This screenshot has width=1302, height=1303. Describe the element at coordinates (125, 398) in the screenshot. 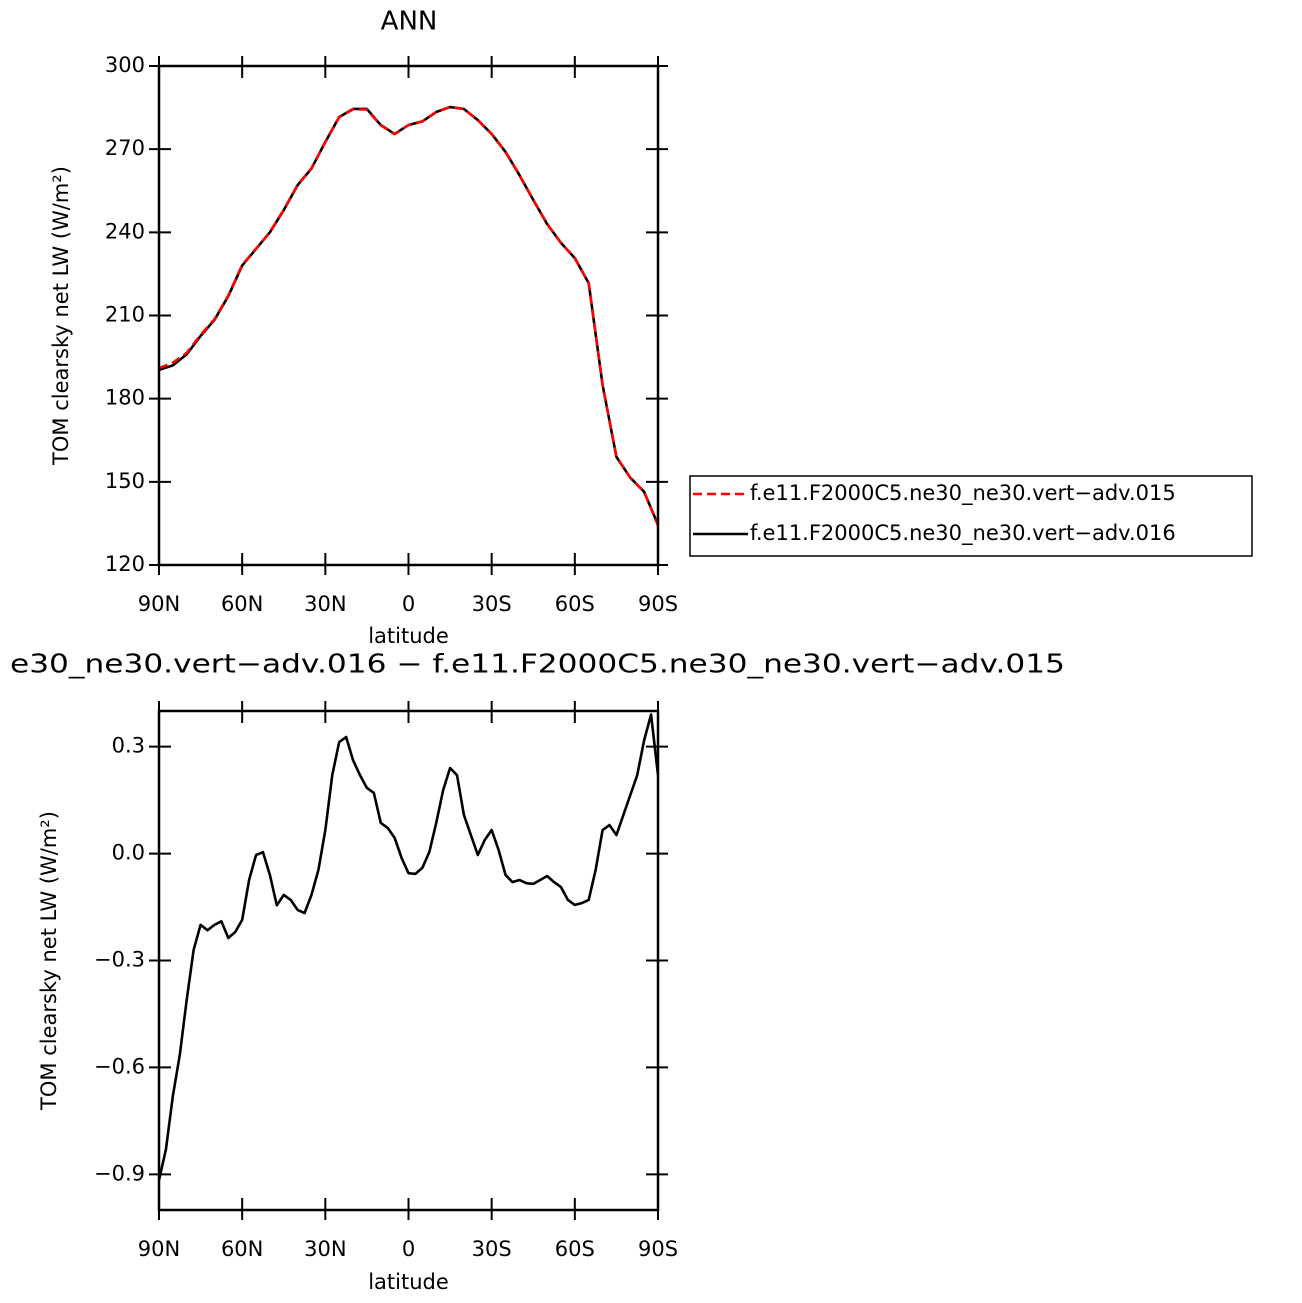

I see `y-tick-label: 180` at that location.